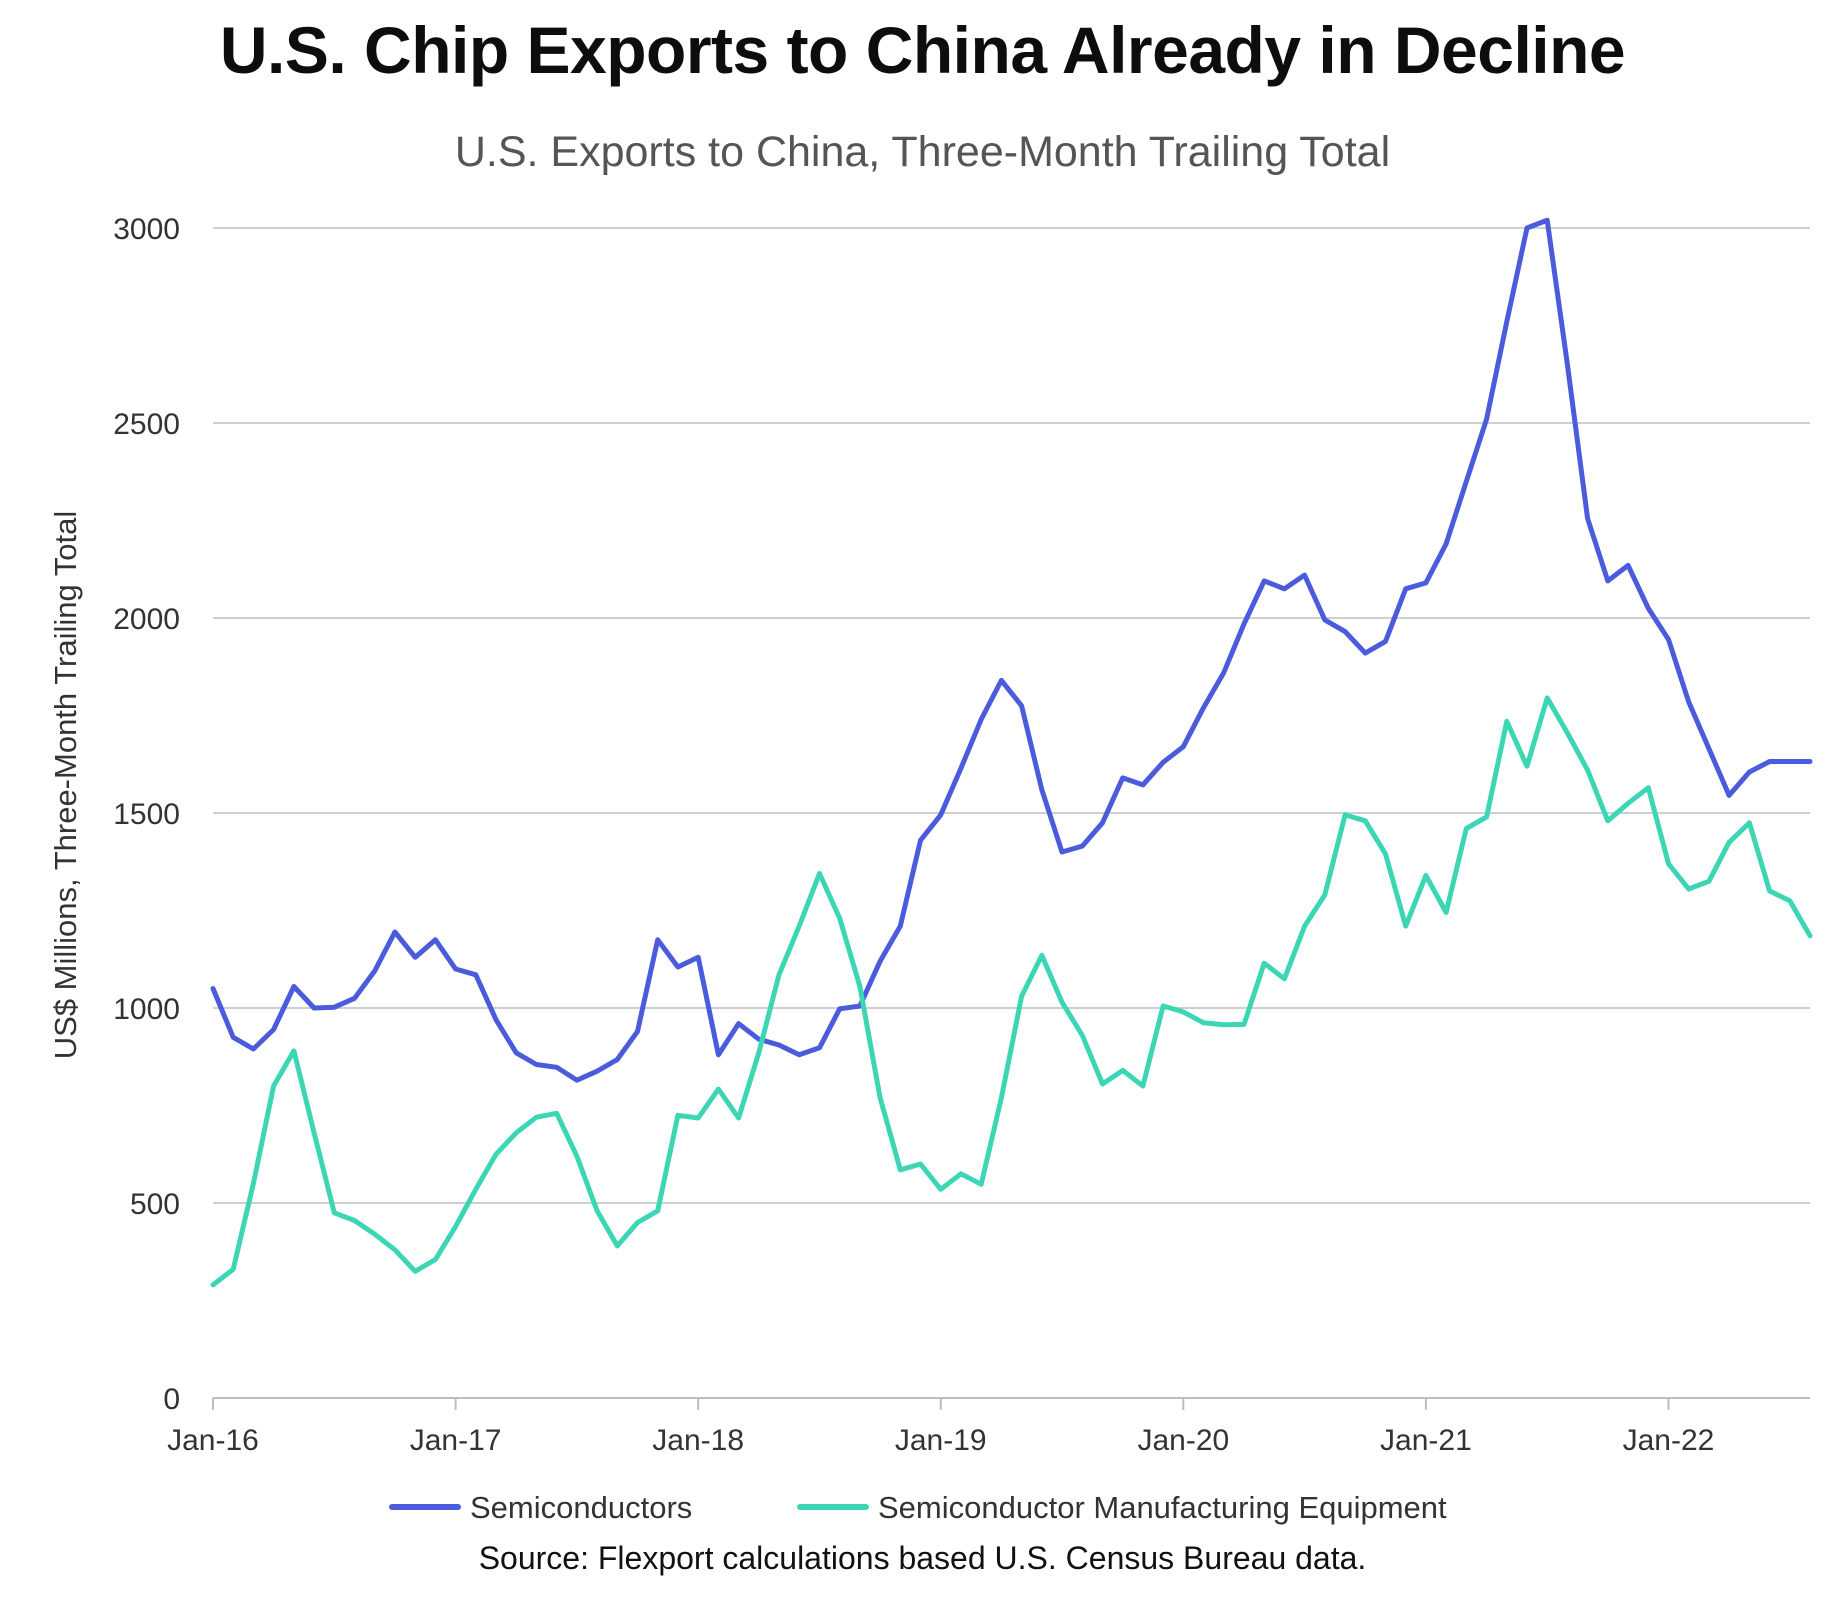 The width and height of the screenshot is (1845, 1601). I want to click on y-tick-label: 1500, so click(146, 814).